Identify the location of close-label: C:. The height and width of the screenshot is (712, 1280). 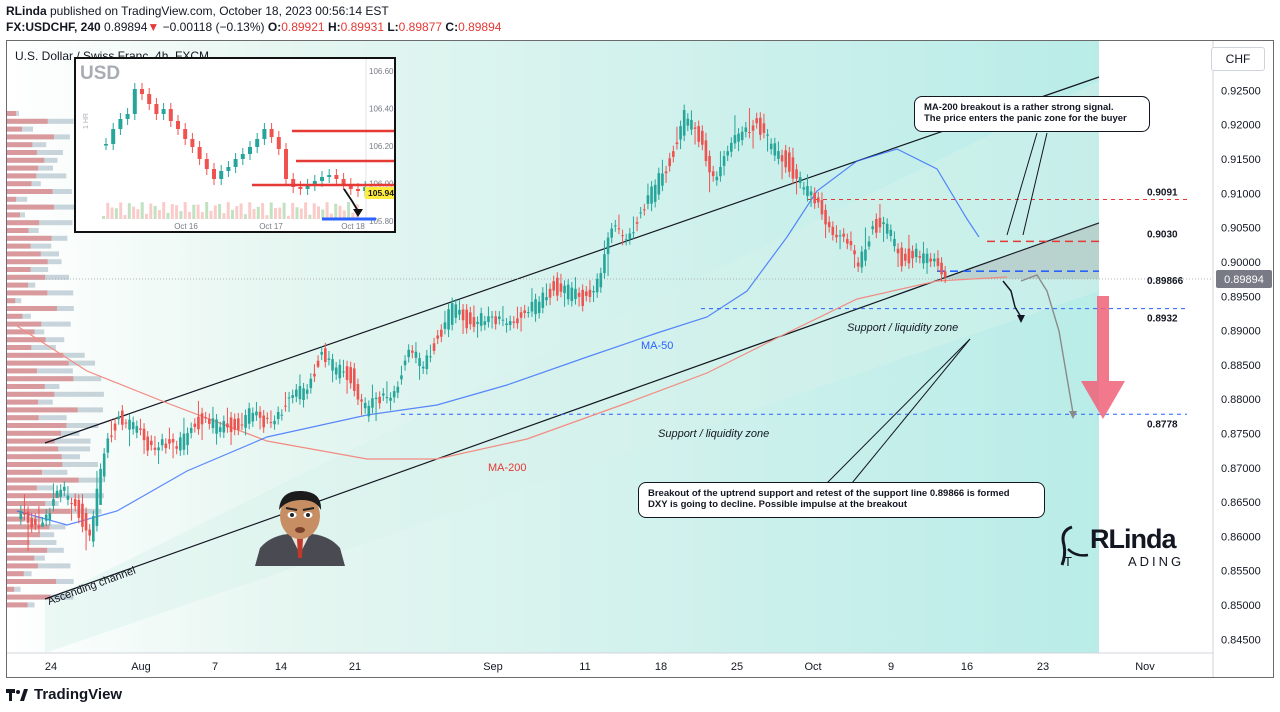
(452, 27).